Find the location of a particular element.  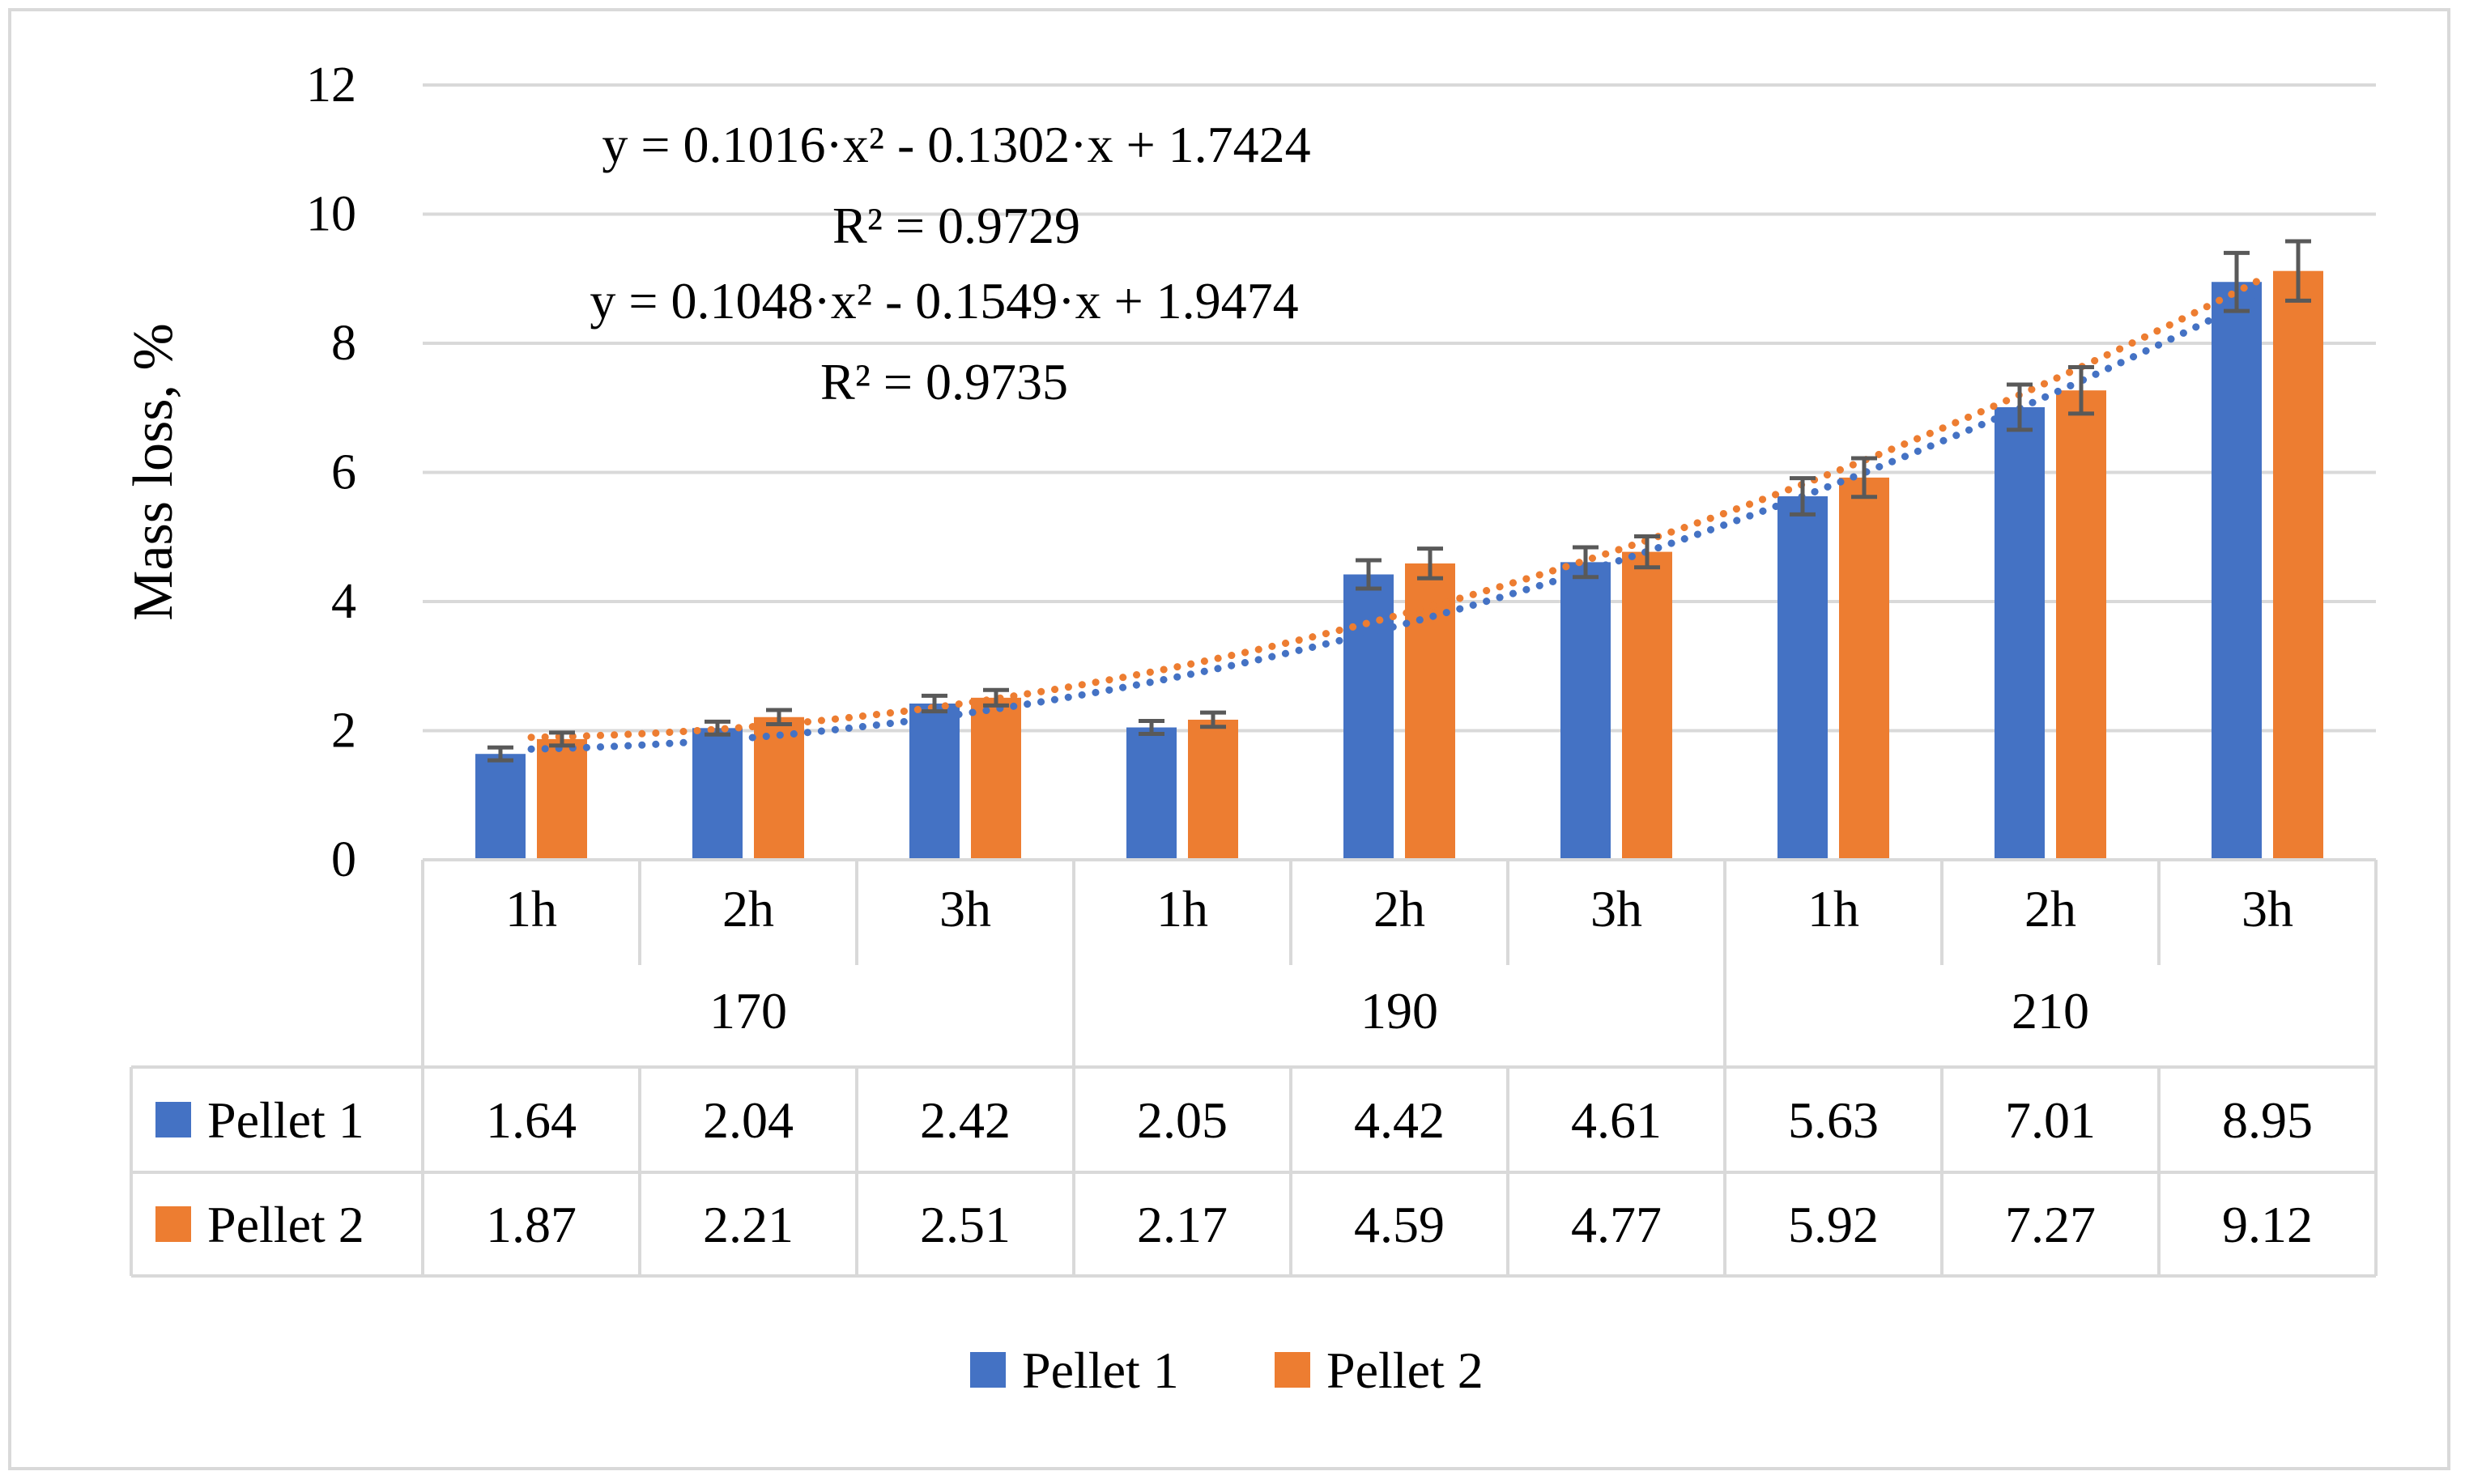

y-tick-label: 2 is located at coordinates (343, 731).